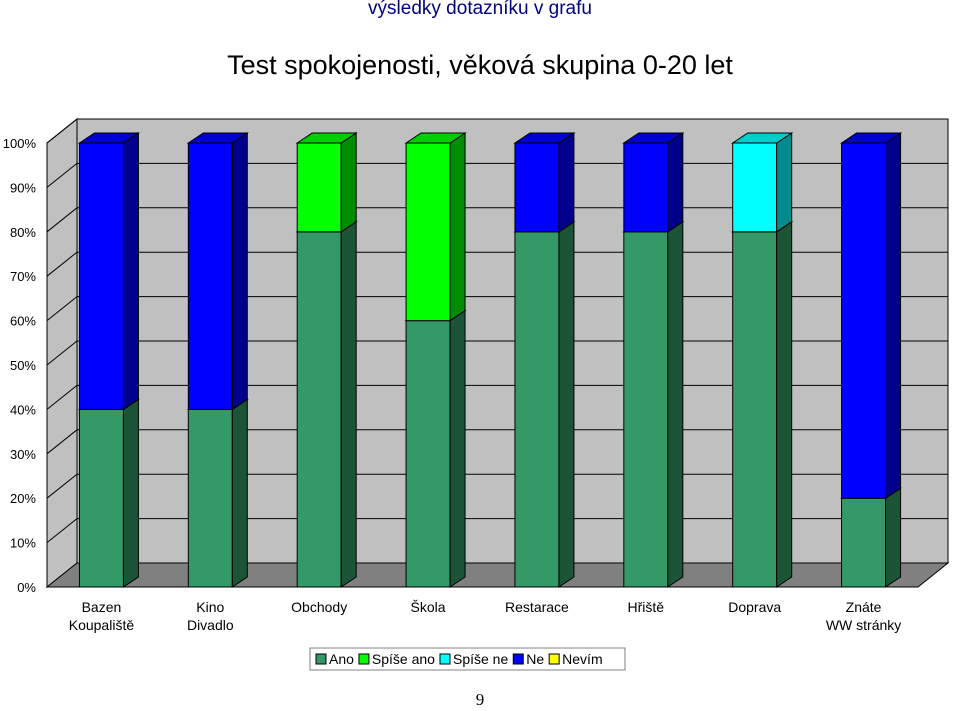 Image resolution: width=960 pixels, height=711 pixels. Describe the element at coordinates (341, 659) in the screenshot. I see `legend-label: Ano` at that location.